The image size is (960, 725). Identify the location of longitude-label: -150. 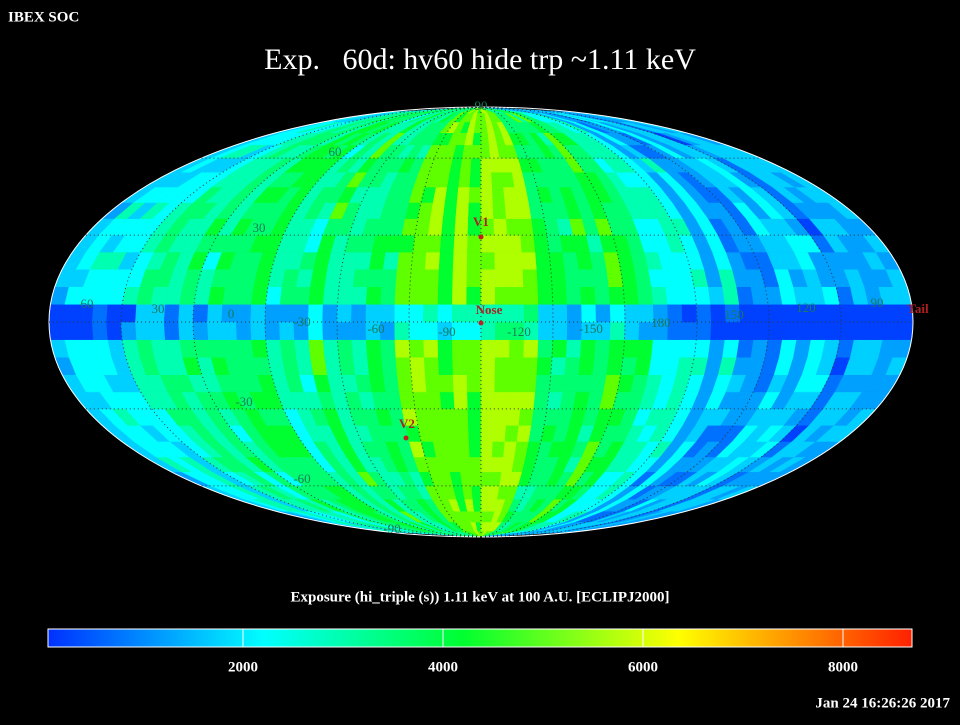
(591, 328).